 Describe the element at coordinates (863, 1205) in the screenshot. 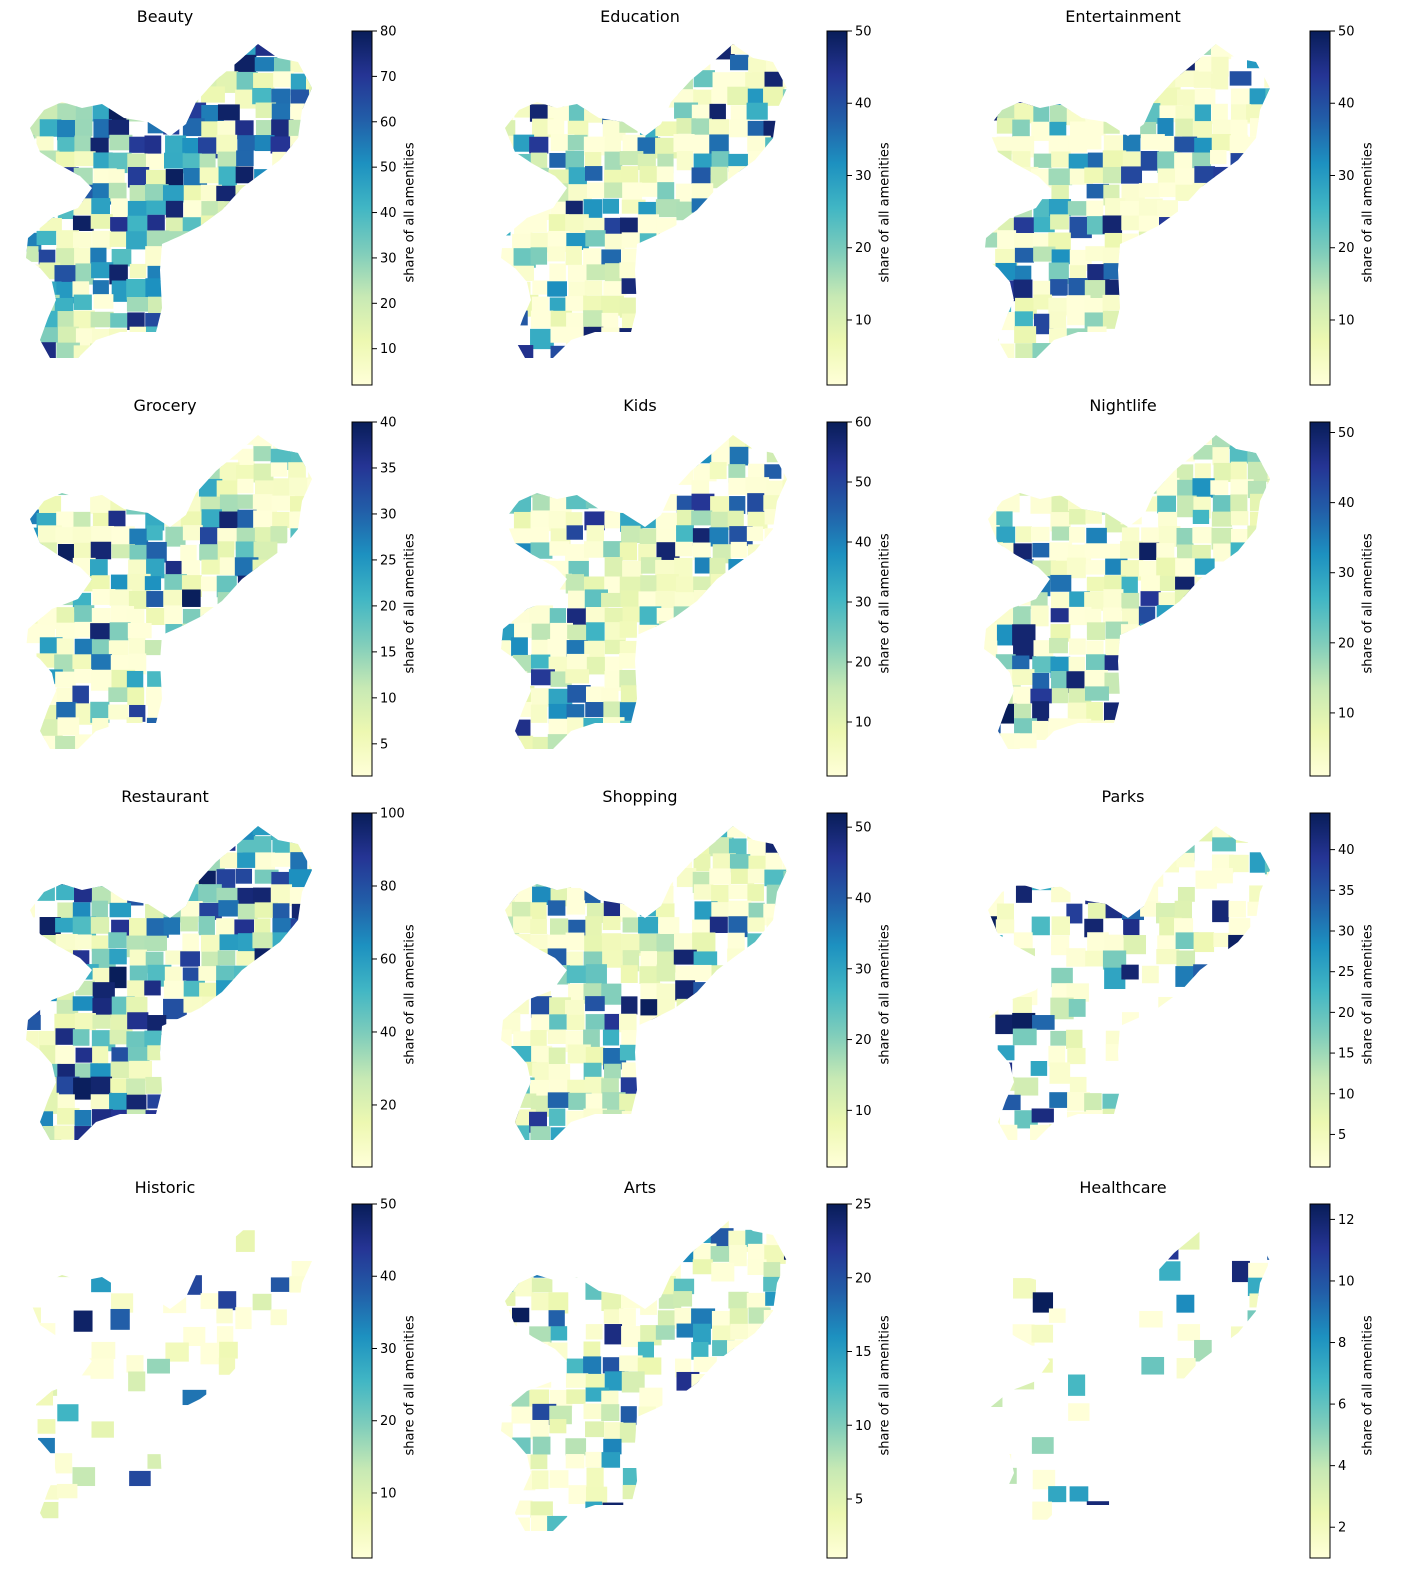

I see `colorbar-tick-label: 25` at that location.